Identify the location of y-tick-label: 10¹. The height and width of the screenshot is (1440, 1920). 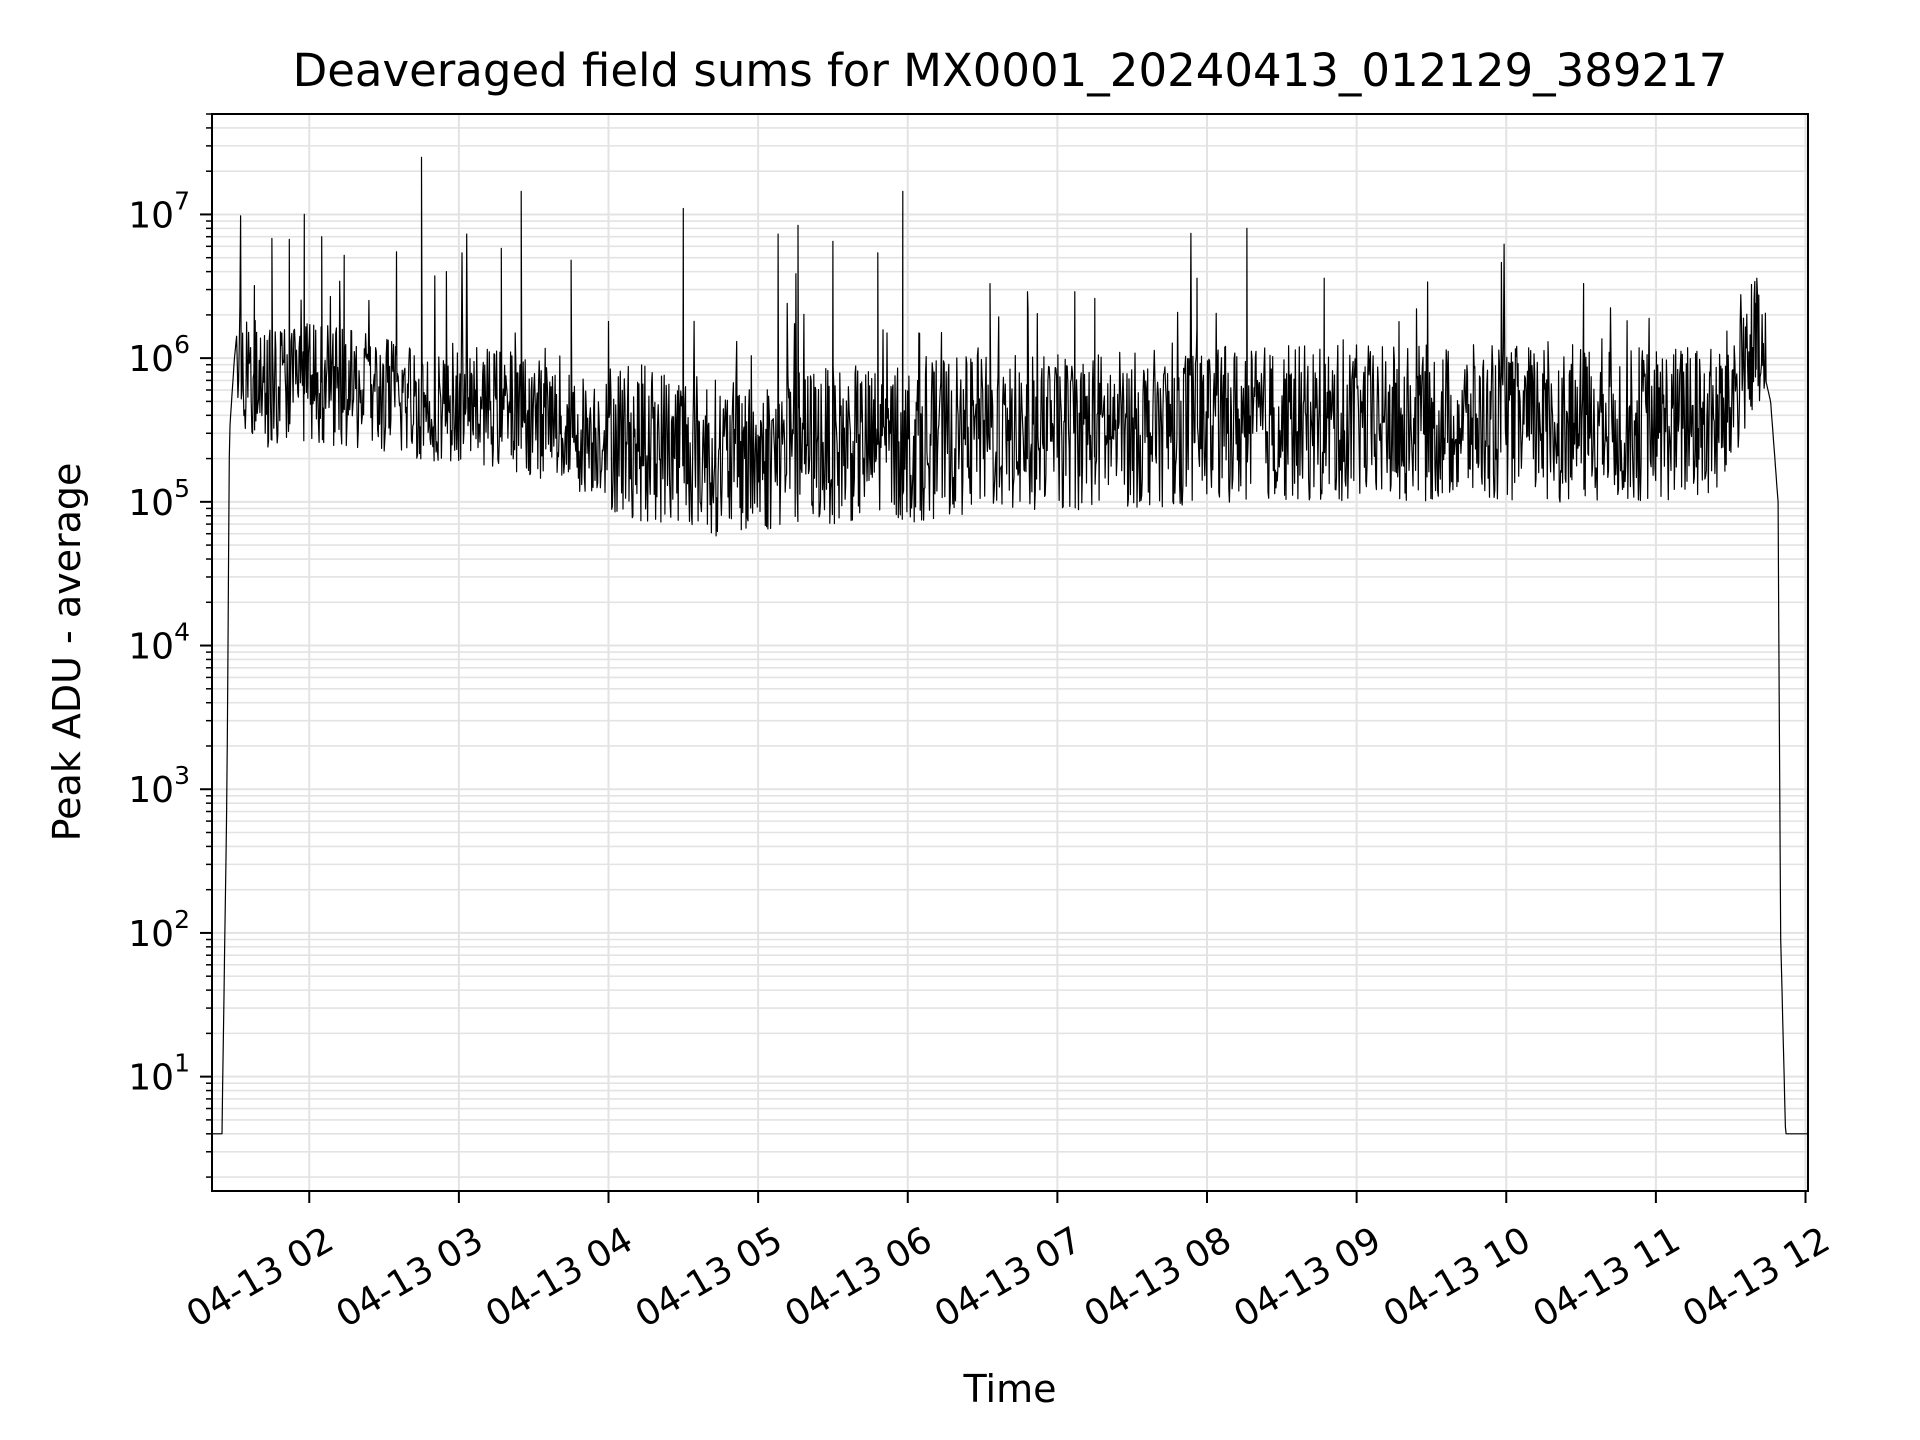
(159, 1074).